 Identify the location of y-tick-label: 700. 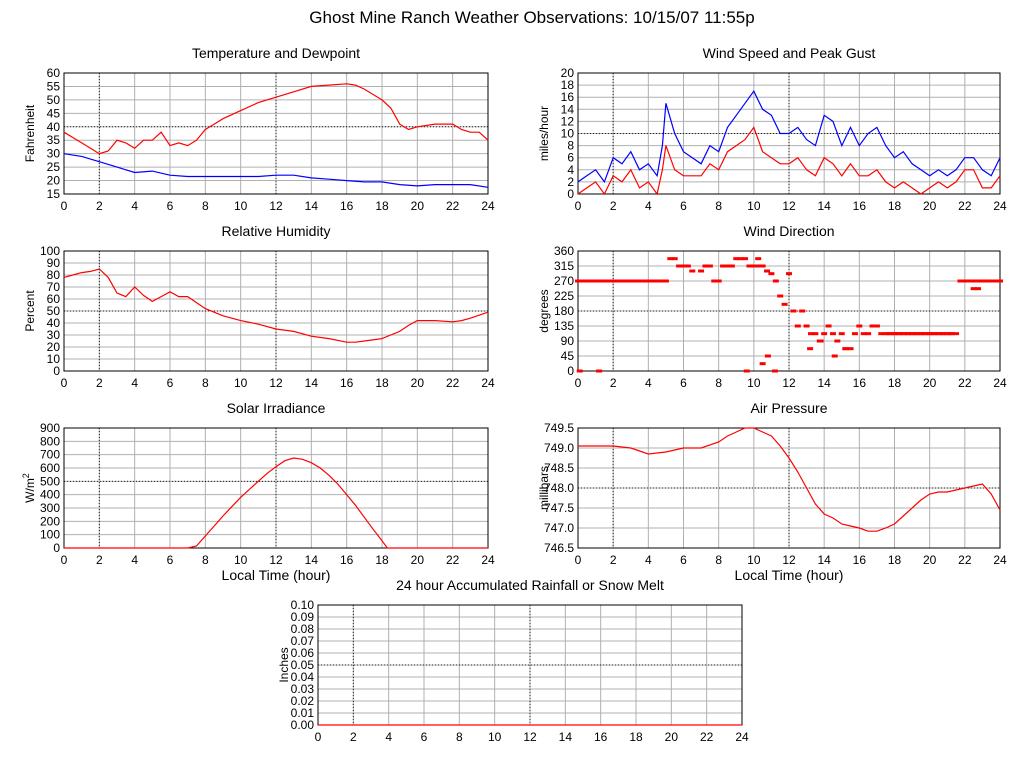
(50, 455).